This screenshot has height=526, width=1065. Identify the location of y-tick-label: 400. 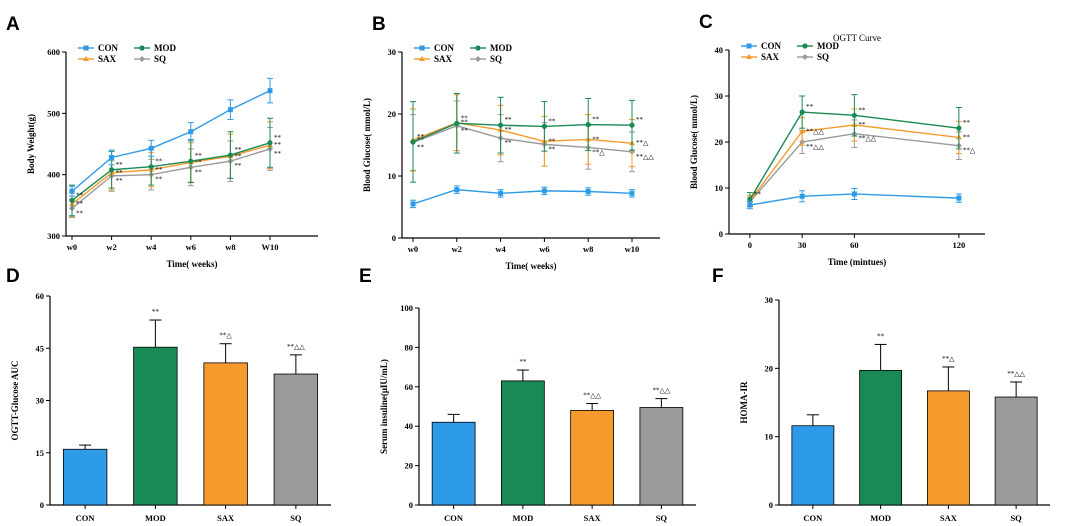
(53, 175).